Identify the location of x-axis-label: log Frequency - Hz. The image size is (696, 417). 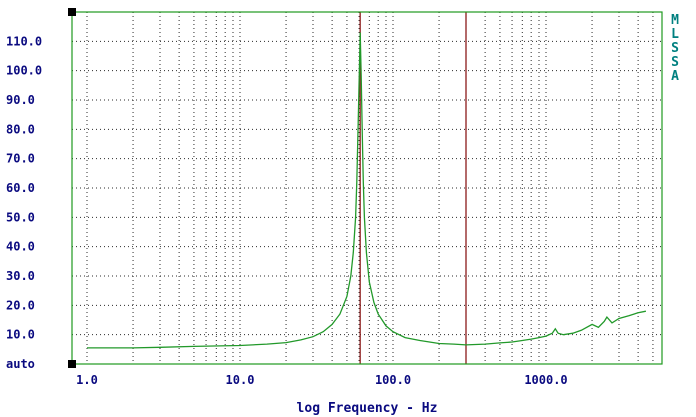
(367, 408).